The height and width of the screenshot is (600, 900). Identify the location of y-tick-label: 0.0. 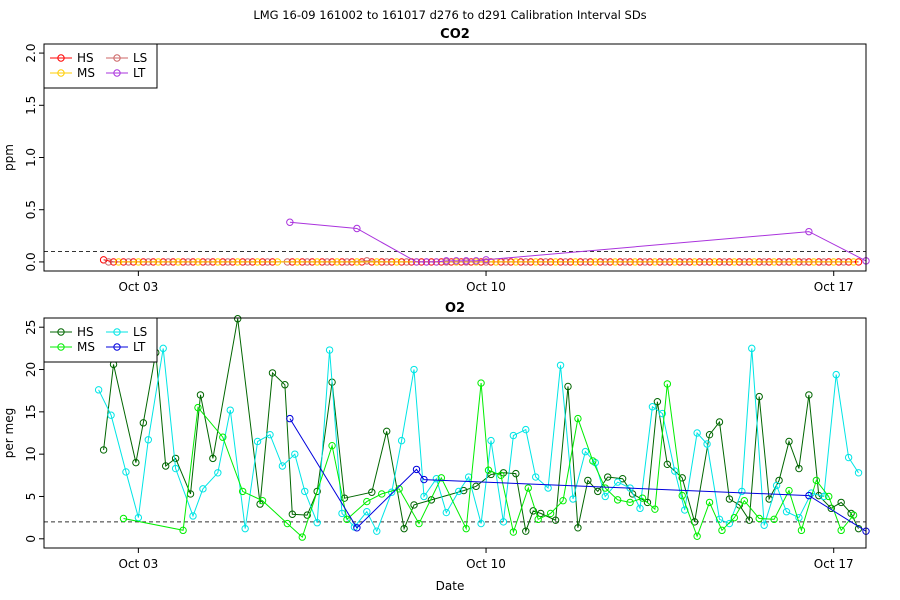
(31, 261).